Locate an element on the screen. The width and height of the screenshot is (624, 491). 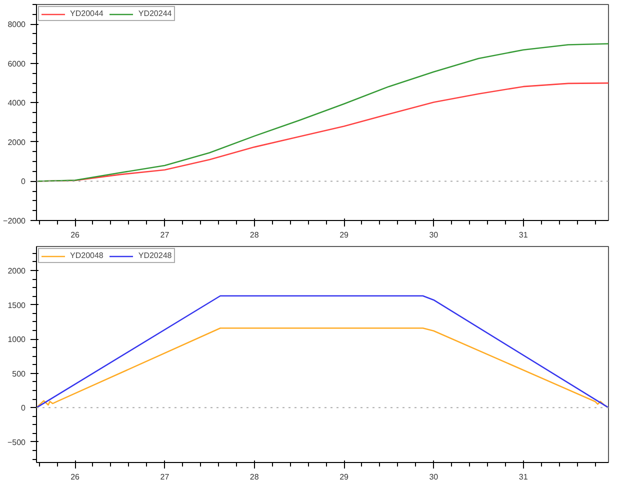
y-tick-label: 1000 is located at coordinates (17, 339).